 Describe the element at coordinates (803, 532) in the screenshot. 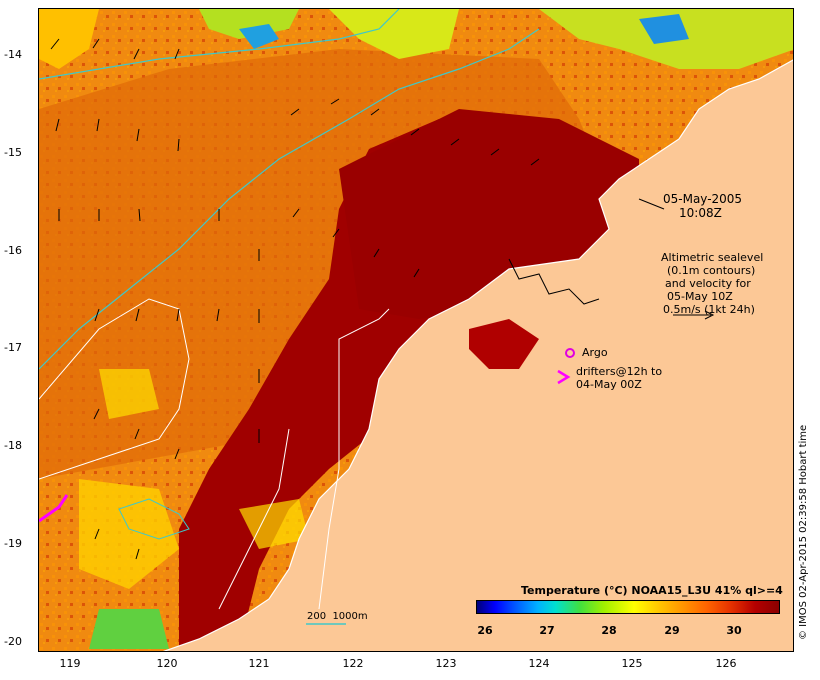

I see `imos-credit: © IMOS 02-Apr-2015 02:39:58 Hobart time` at that location.